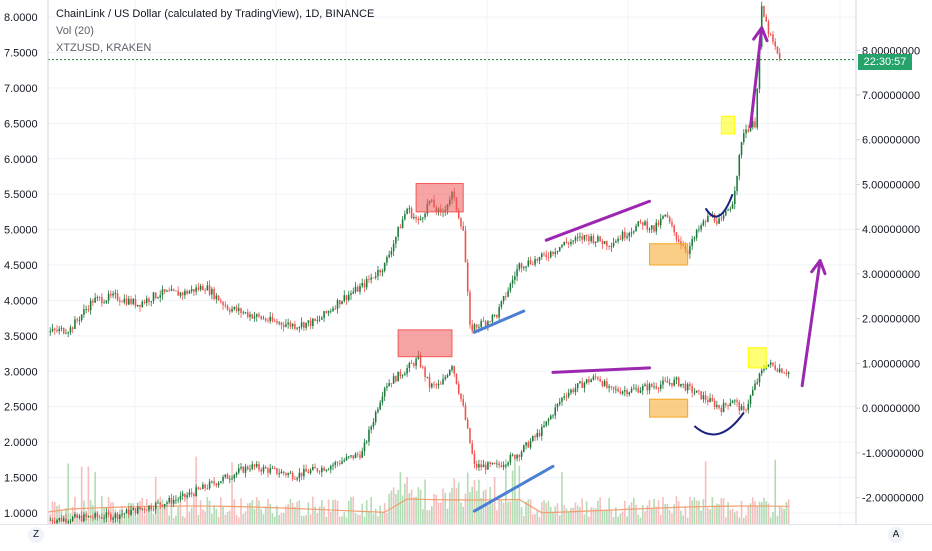  Describe the element at coordinates (21, 266) in the screenshot. I see `left-axis-tick-label: 4.5000` at that location.